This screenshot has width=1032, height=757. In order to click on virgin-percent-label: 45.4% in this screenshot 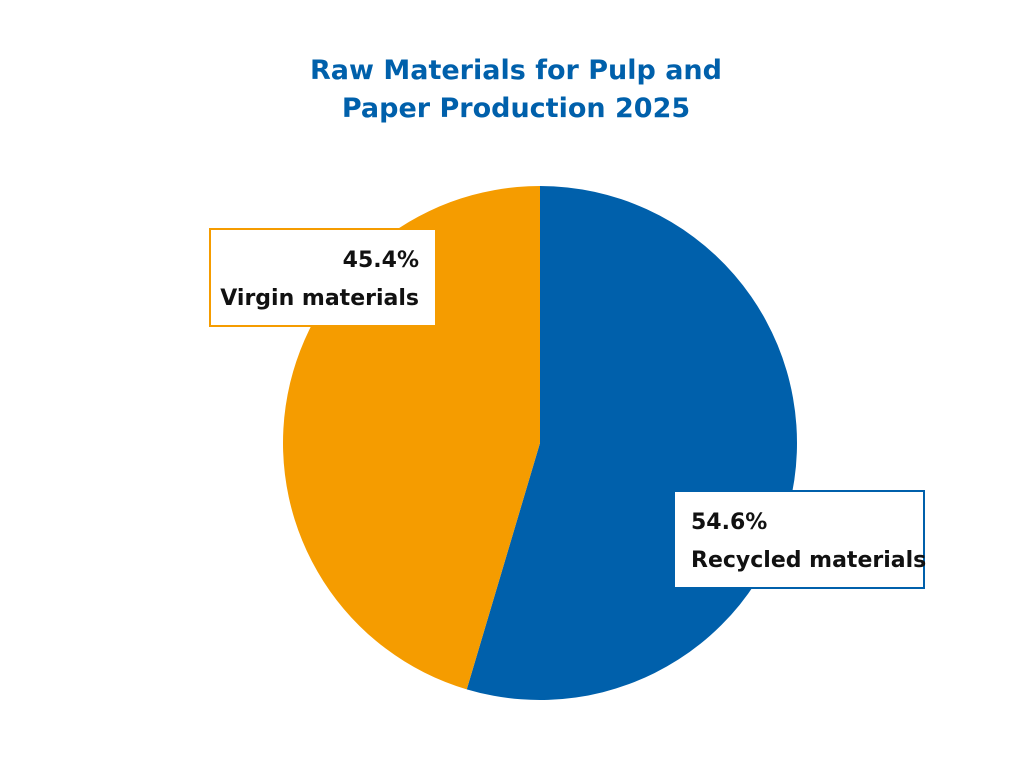, I will do `click(380, 260)`.